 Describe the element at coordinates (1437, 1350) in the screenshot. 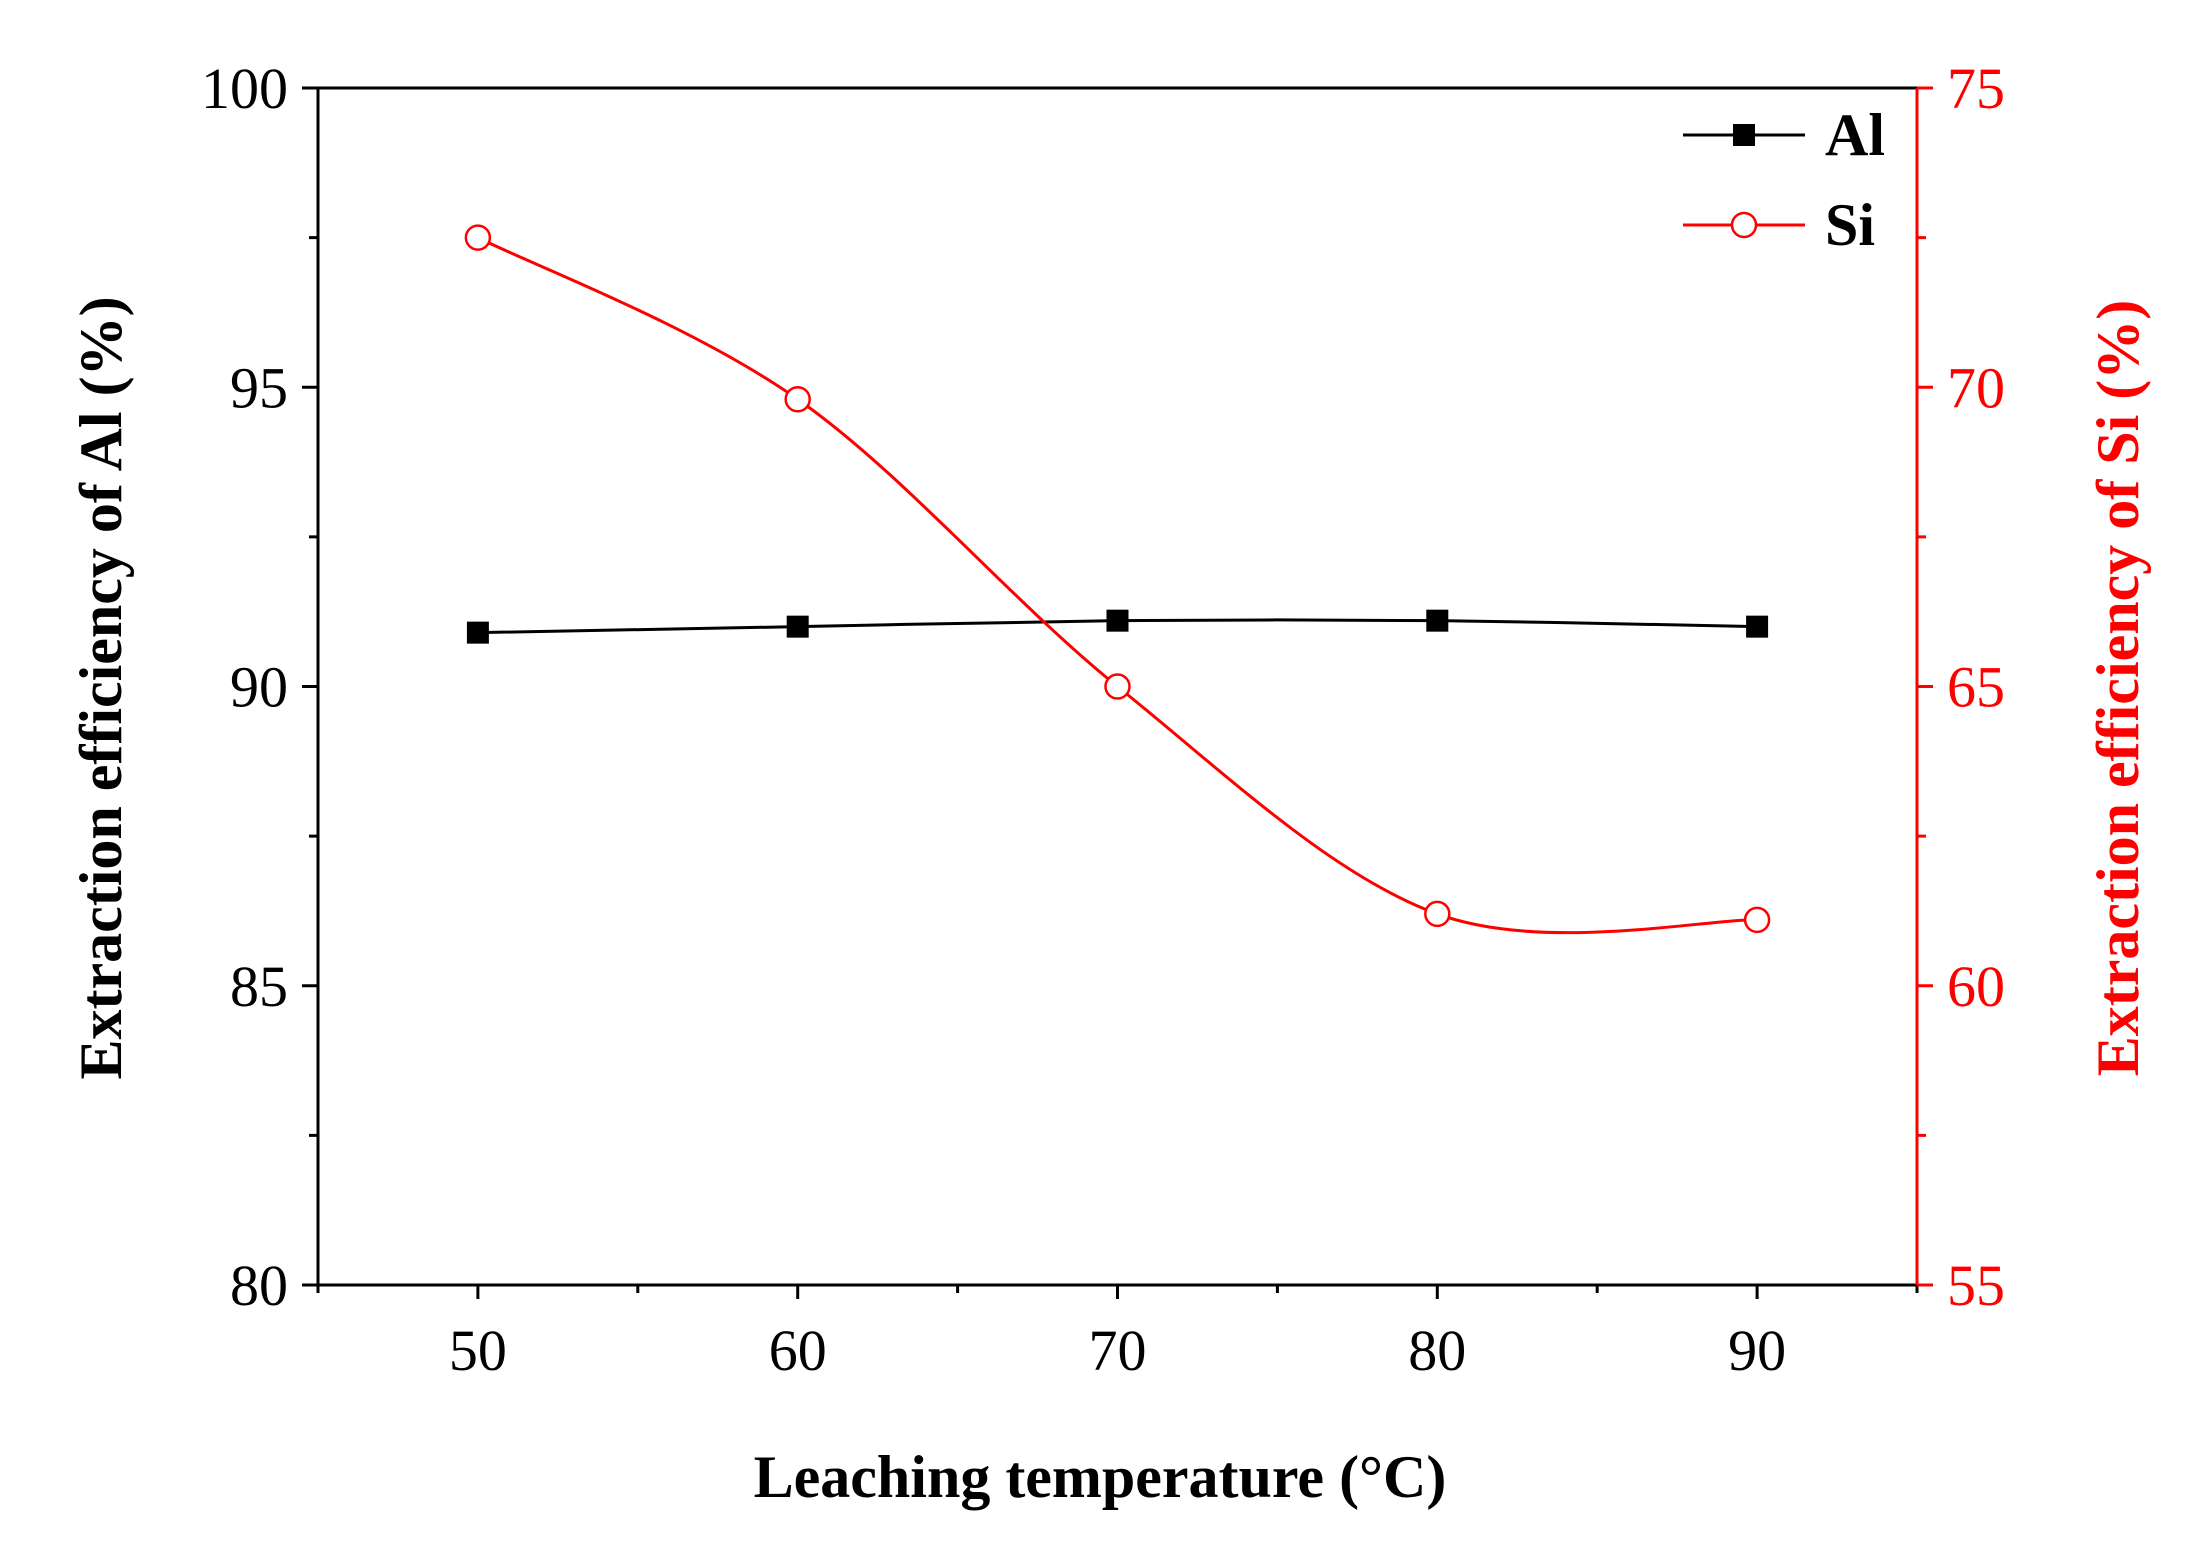

I see `x-tick-label: 80` at that location.